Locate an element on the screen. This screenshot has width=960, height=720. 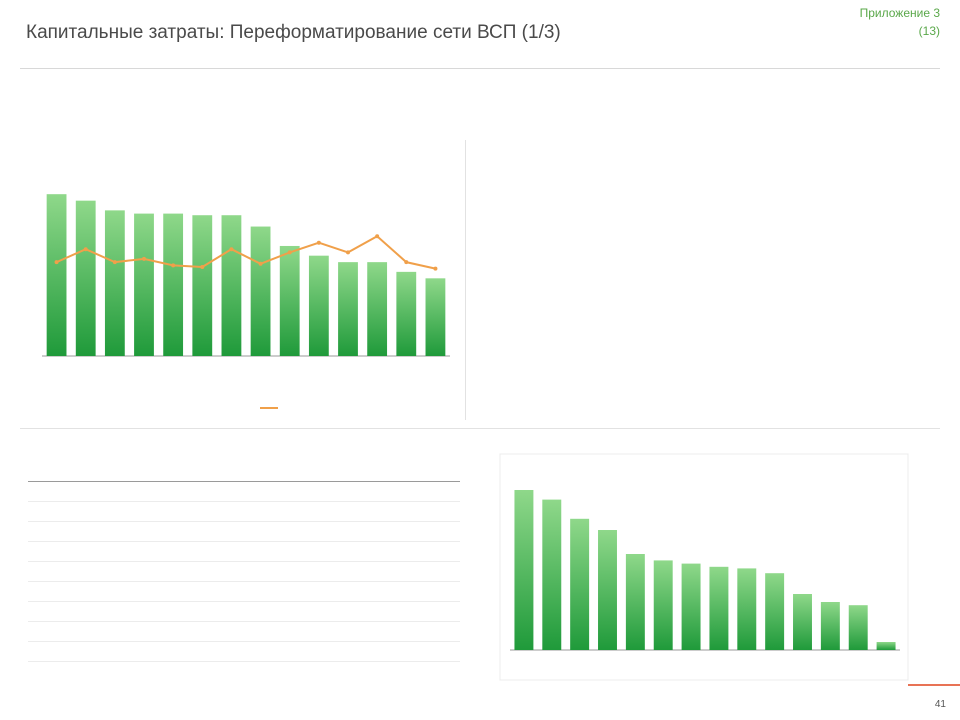
table-header-row is located at coordinates (244, 472).